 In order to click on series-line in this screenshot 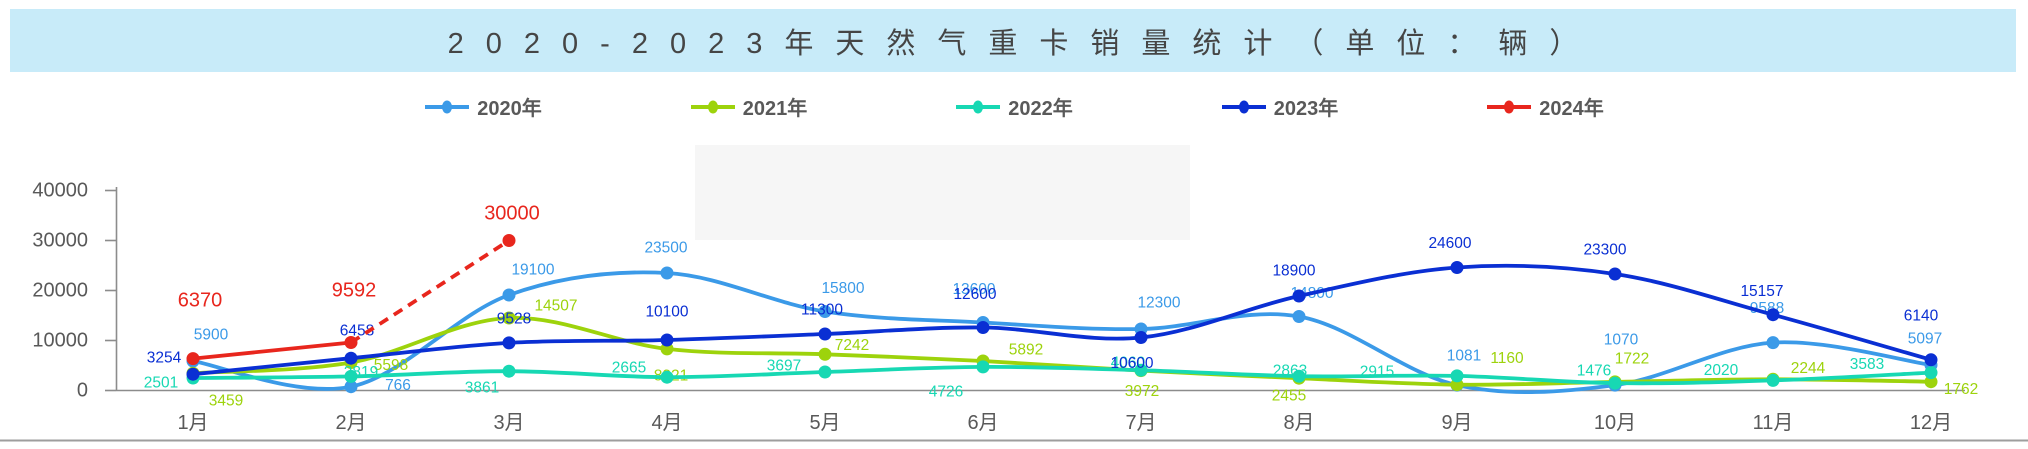, I will do `click(1062, 375)`.